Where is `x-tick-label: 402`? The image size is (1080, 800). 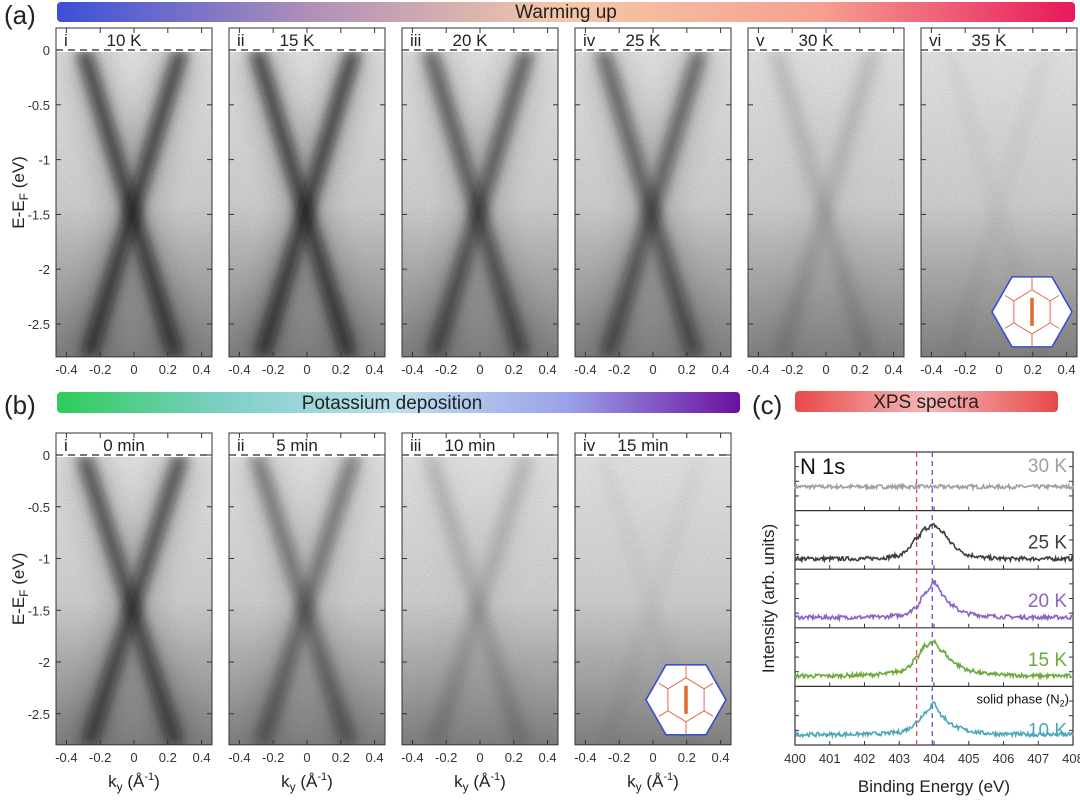
x-tick-label: 402 is located at coordinates (865, 758).